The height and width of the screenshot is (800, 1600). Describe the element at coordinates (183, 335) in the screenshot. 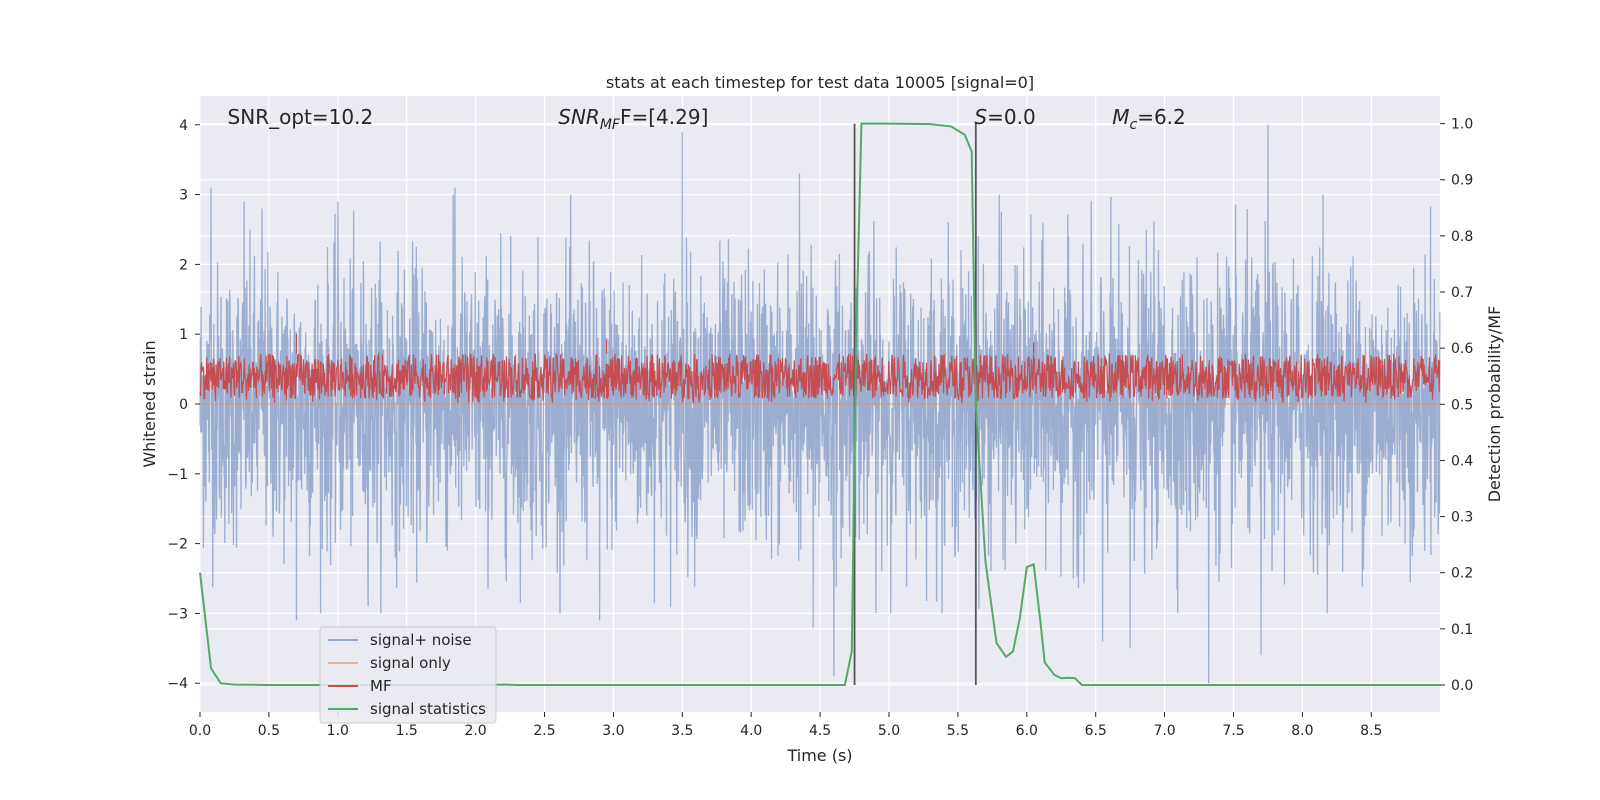

I see `y-tick-label-left: 1` at that location.